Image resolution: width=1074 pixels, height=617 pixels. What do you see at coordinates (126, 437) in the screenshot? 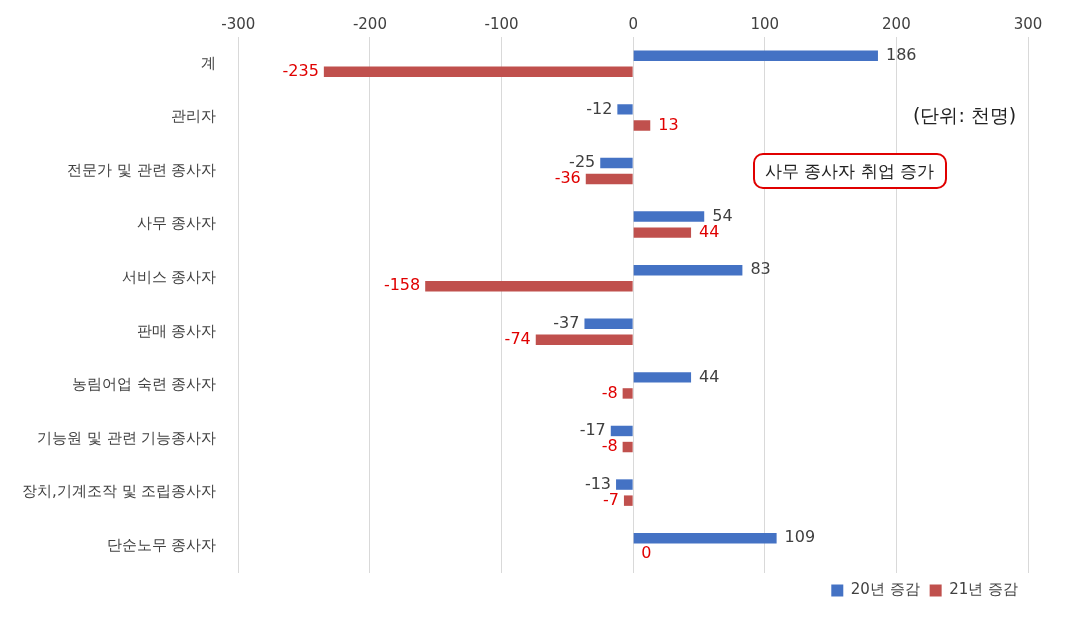
I see `y-tick-label: 기능원 및 관련 기능종사자` at bounding box center [126, 437].